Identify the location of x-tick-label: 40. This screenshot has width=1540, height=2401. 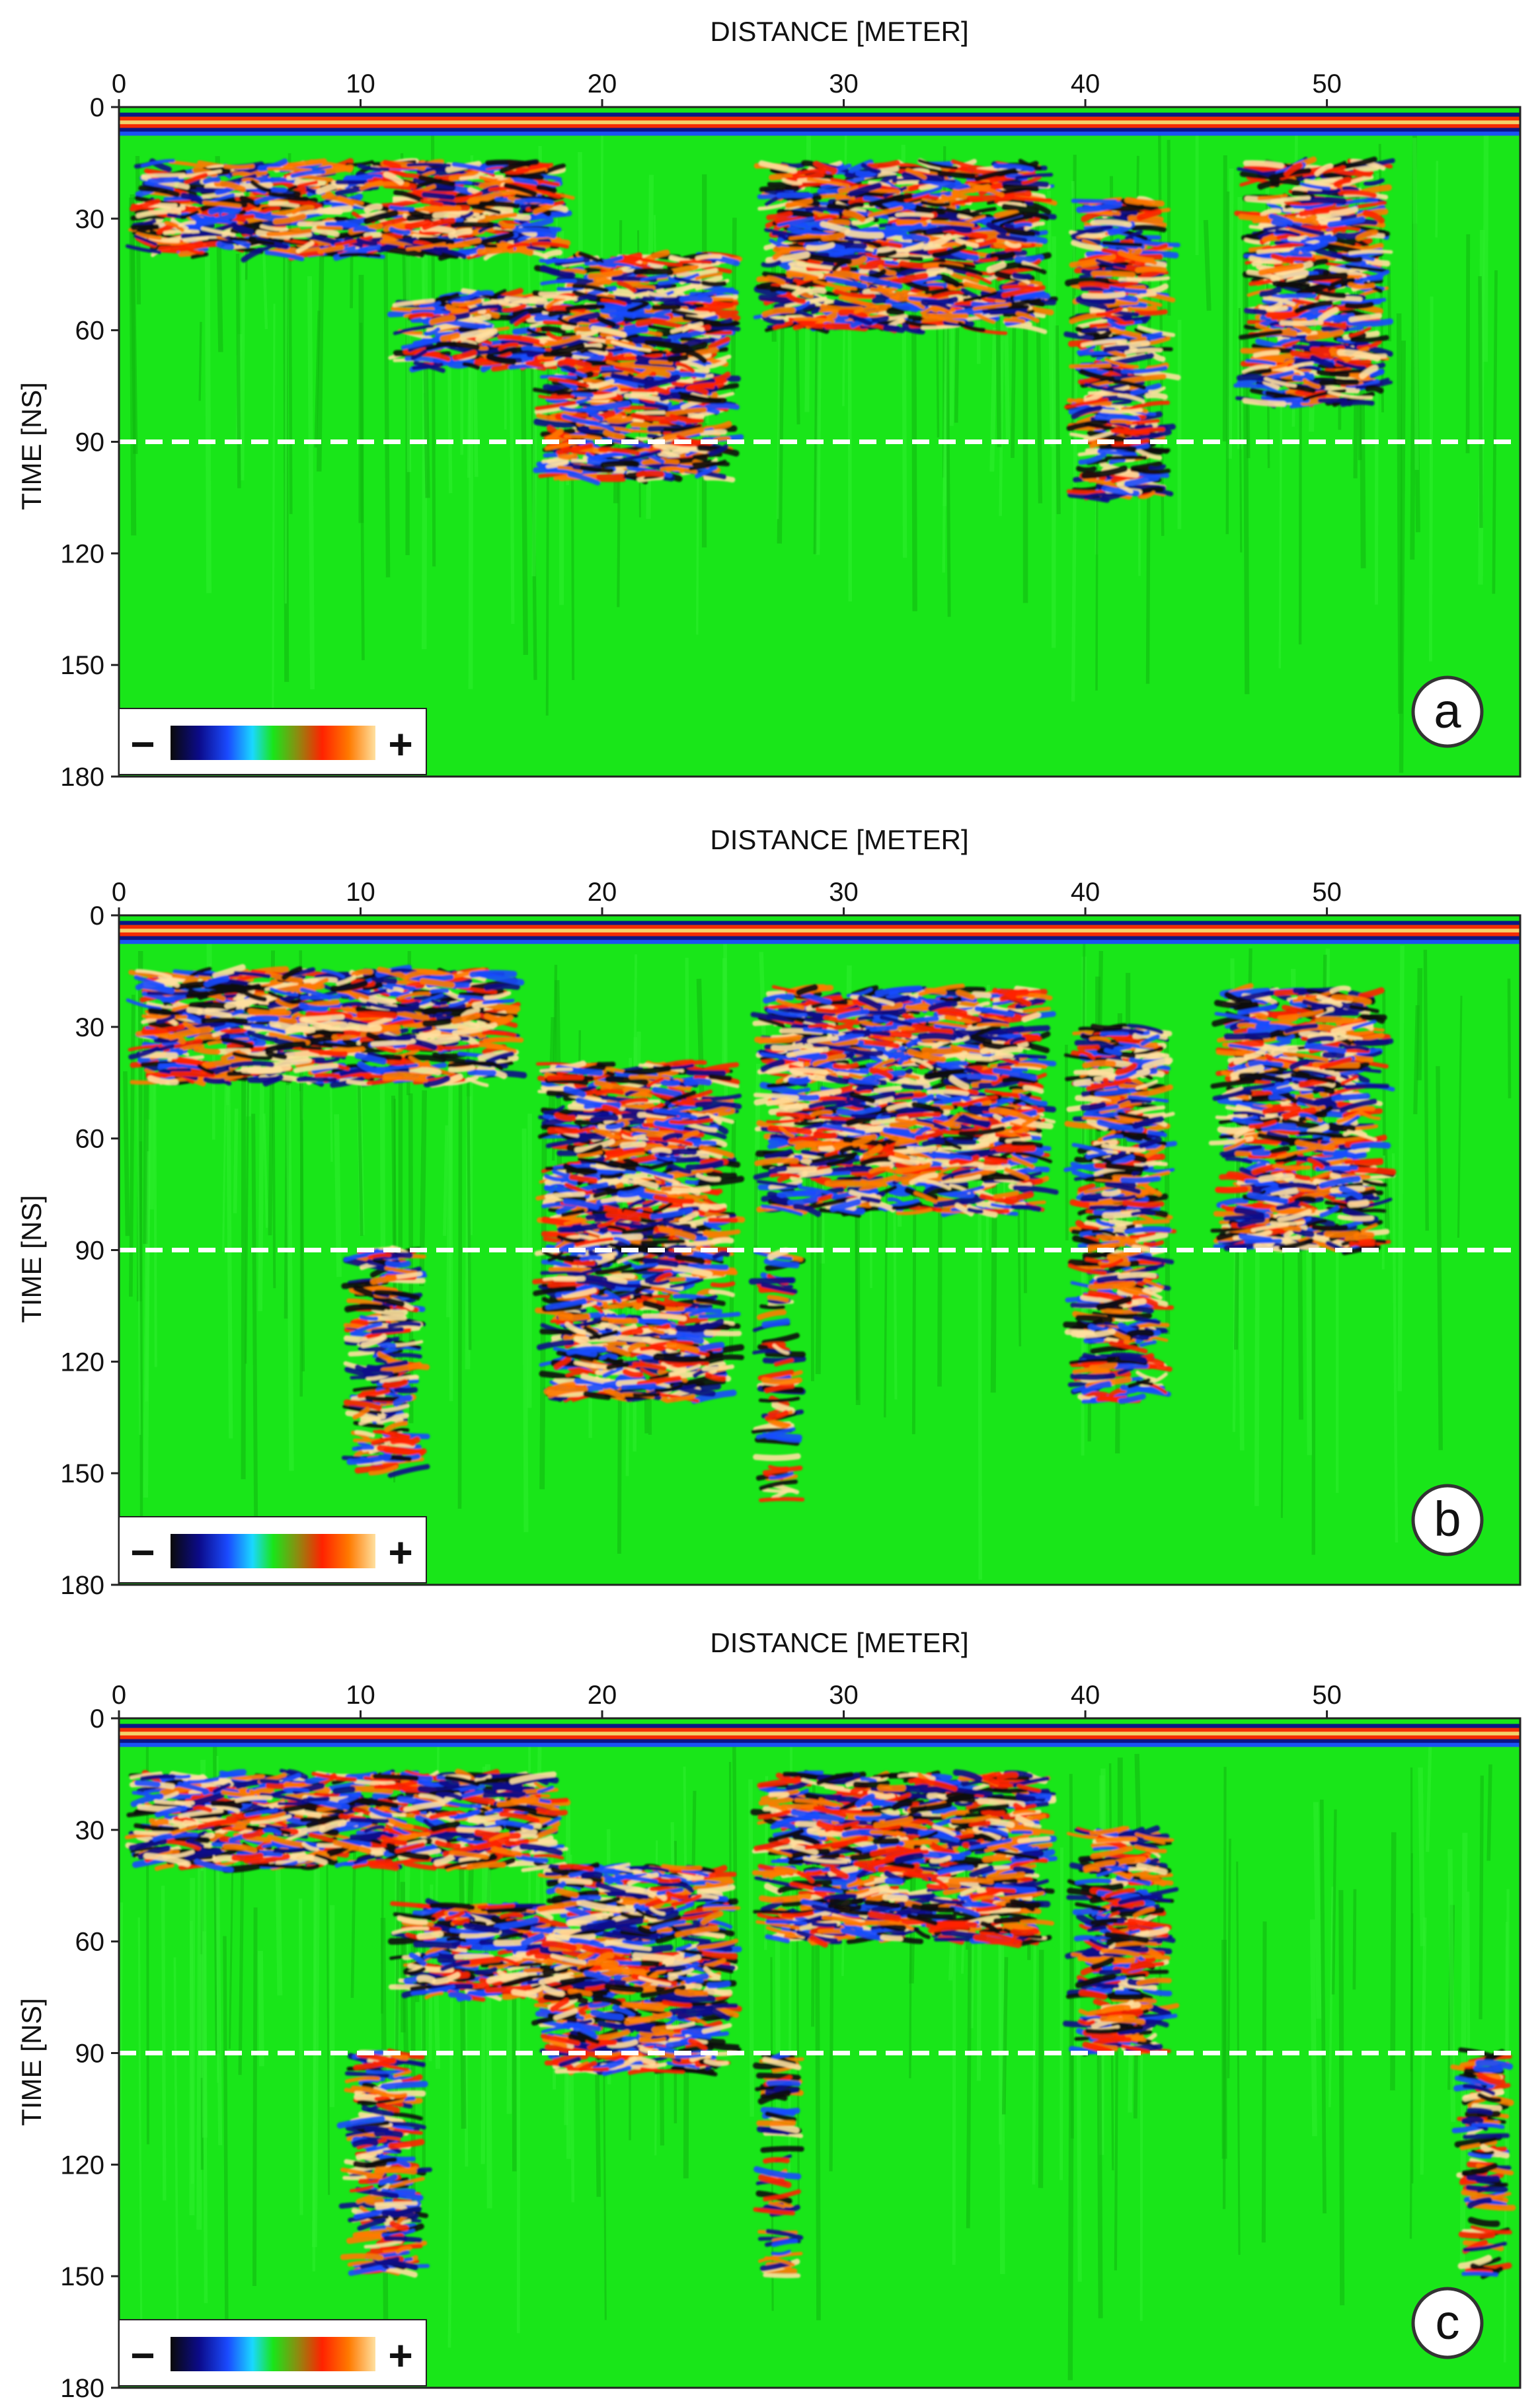
(1085, 83).